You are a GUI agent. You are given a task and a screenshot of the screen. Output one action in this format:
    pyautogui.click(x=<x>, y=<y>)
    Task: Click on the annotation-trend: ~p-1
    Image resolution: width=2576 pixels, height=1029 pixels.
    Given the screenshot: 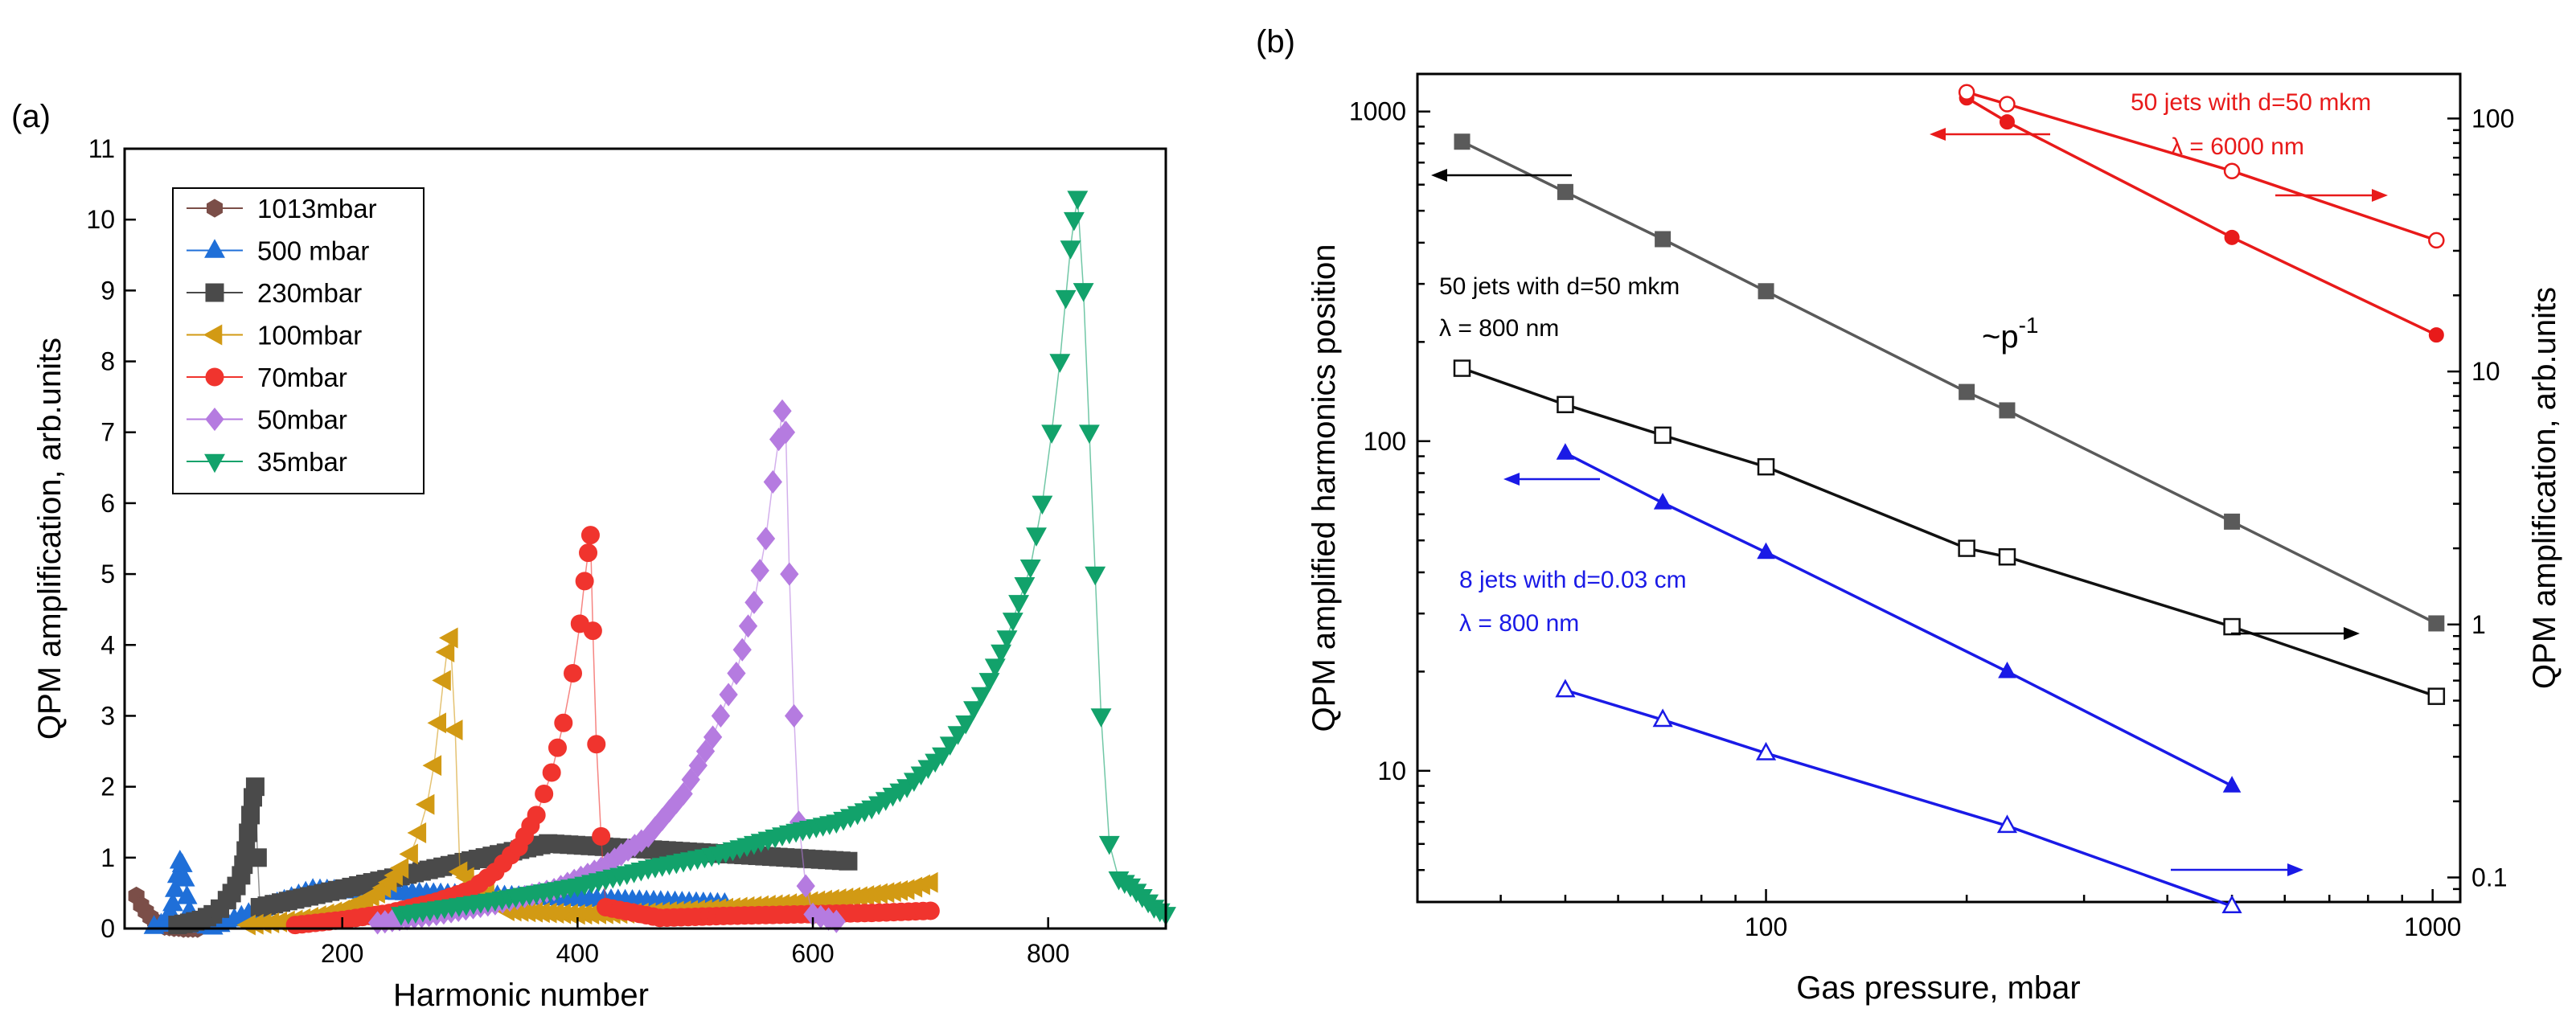 What is the action you would take?
    pyautogui.click(x=2011, y=334)
    